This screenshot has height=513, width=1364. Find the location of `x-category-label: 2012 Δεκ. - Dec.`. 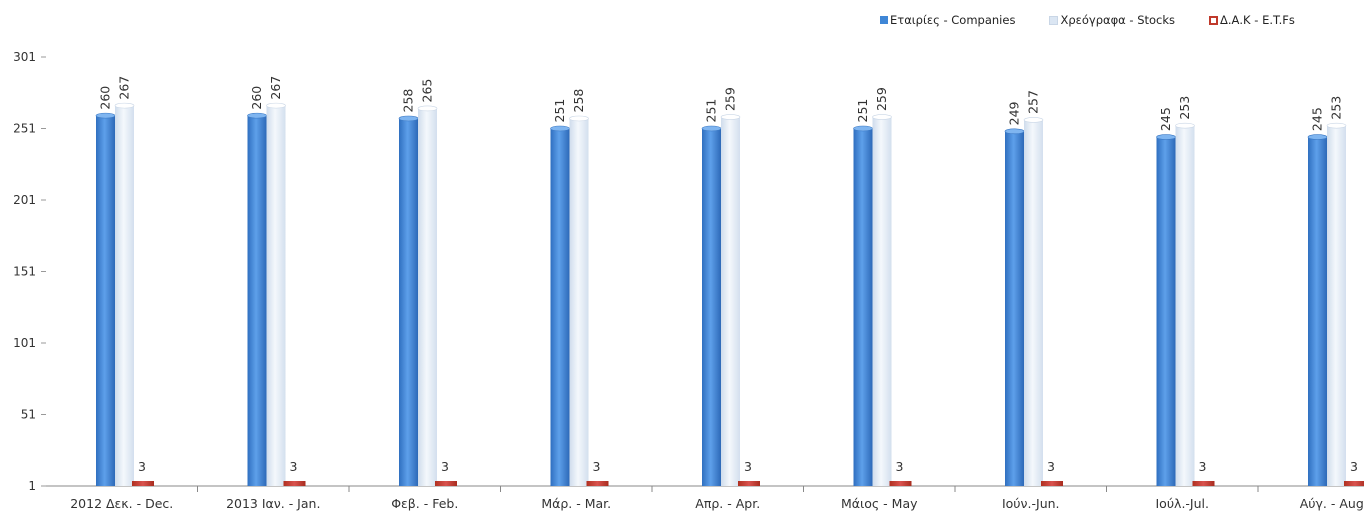

x-category-label: 2012 Δεκ. - Dec. is located at coordinates (121, 503).